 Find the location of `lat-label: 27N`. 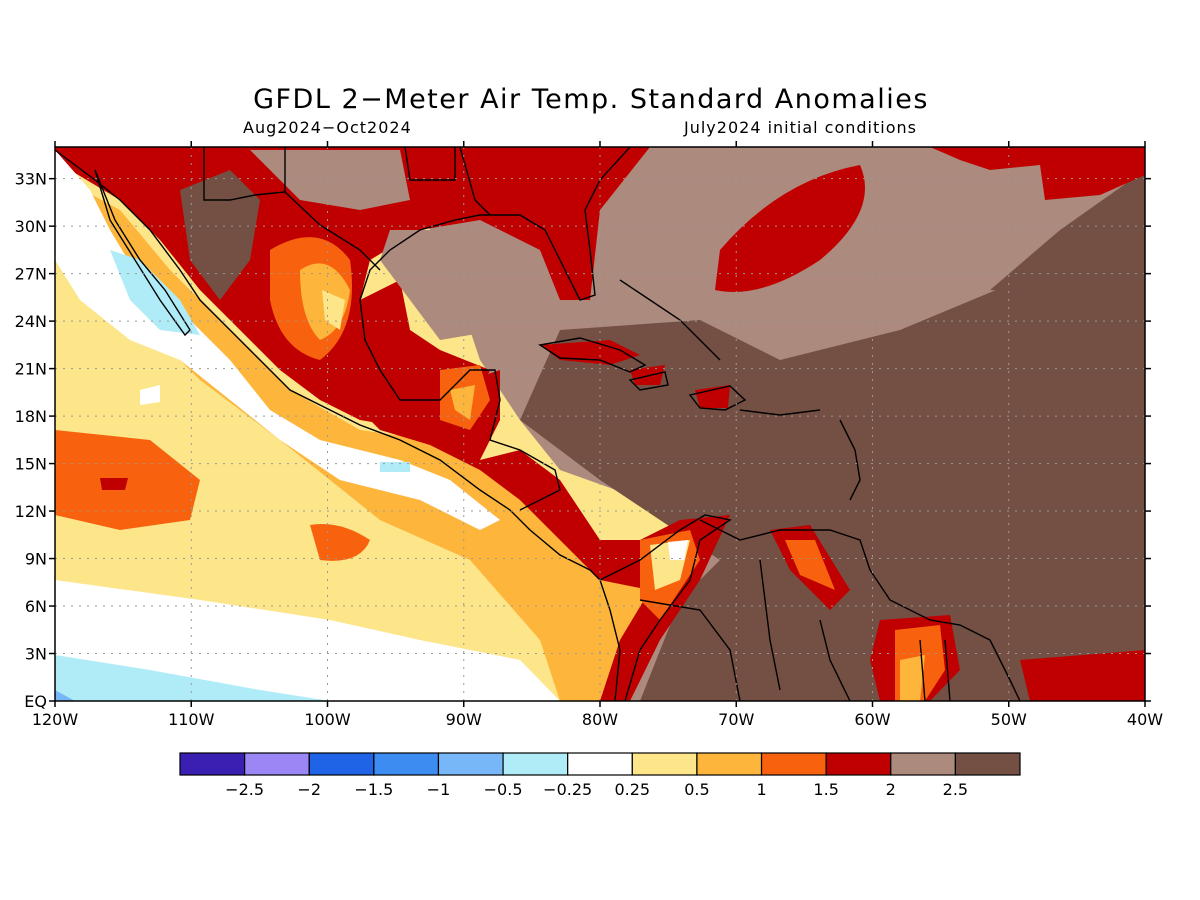

lat-label: 27N is located at coordinates (31, 274).